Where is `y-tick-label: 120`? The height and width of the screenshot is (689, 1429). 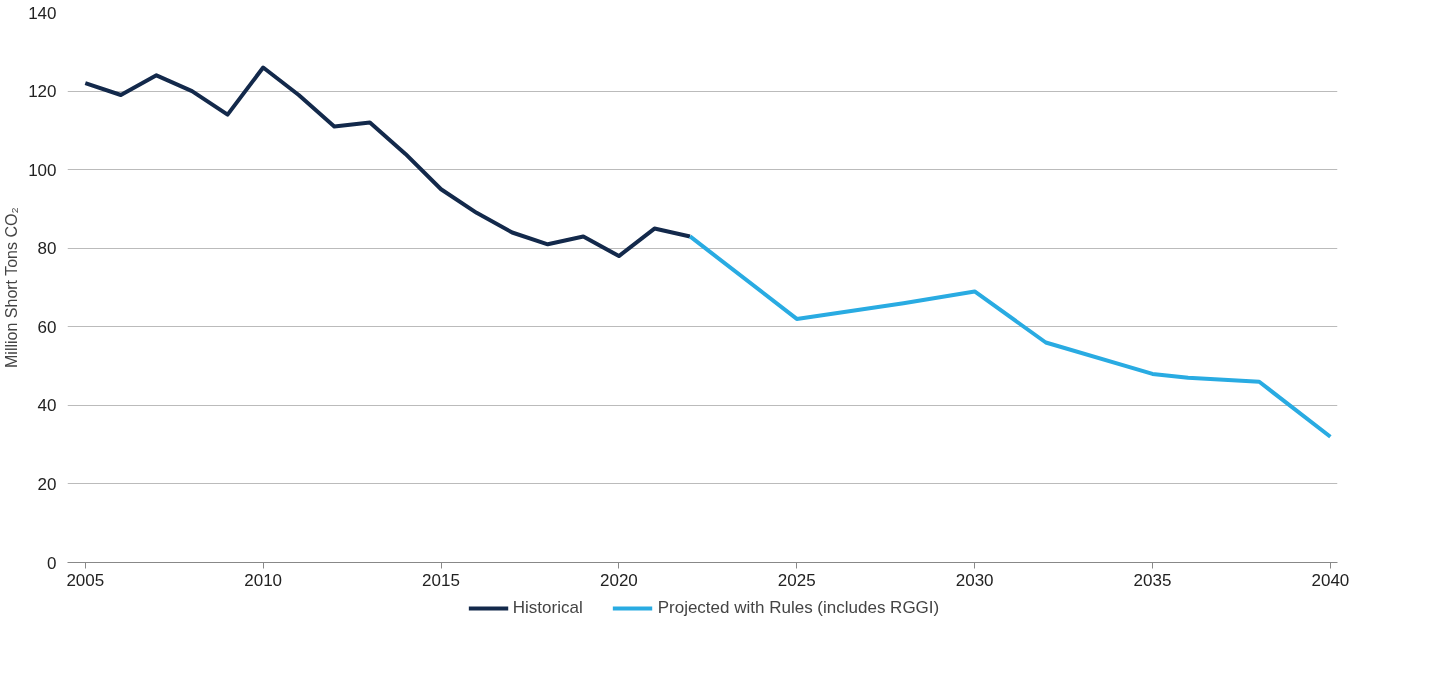
y-tick-label: 120 is located at coordinates (42, 92).